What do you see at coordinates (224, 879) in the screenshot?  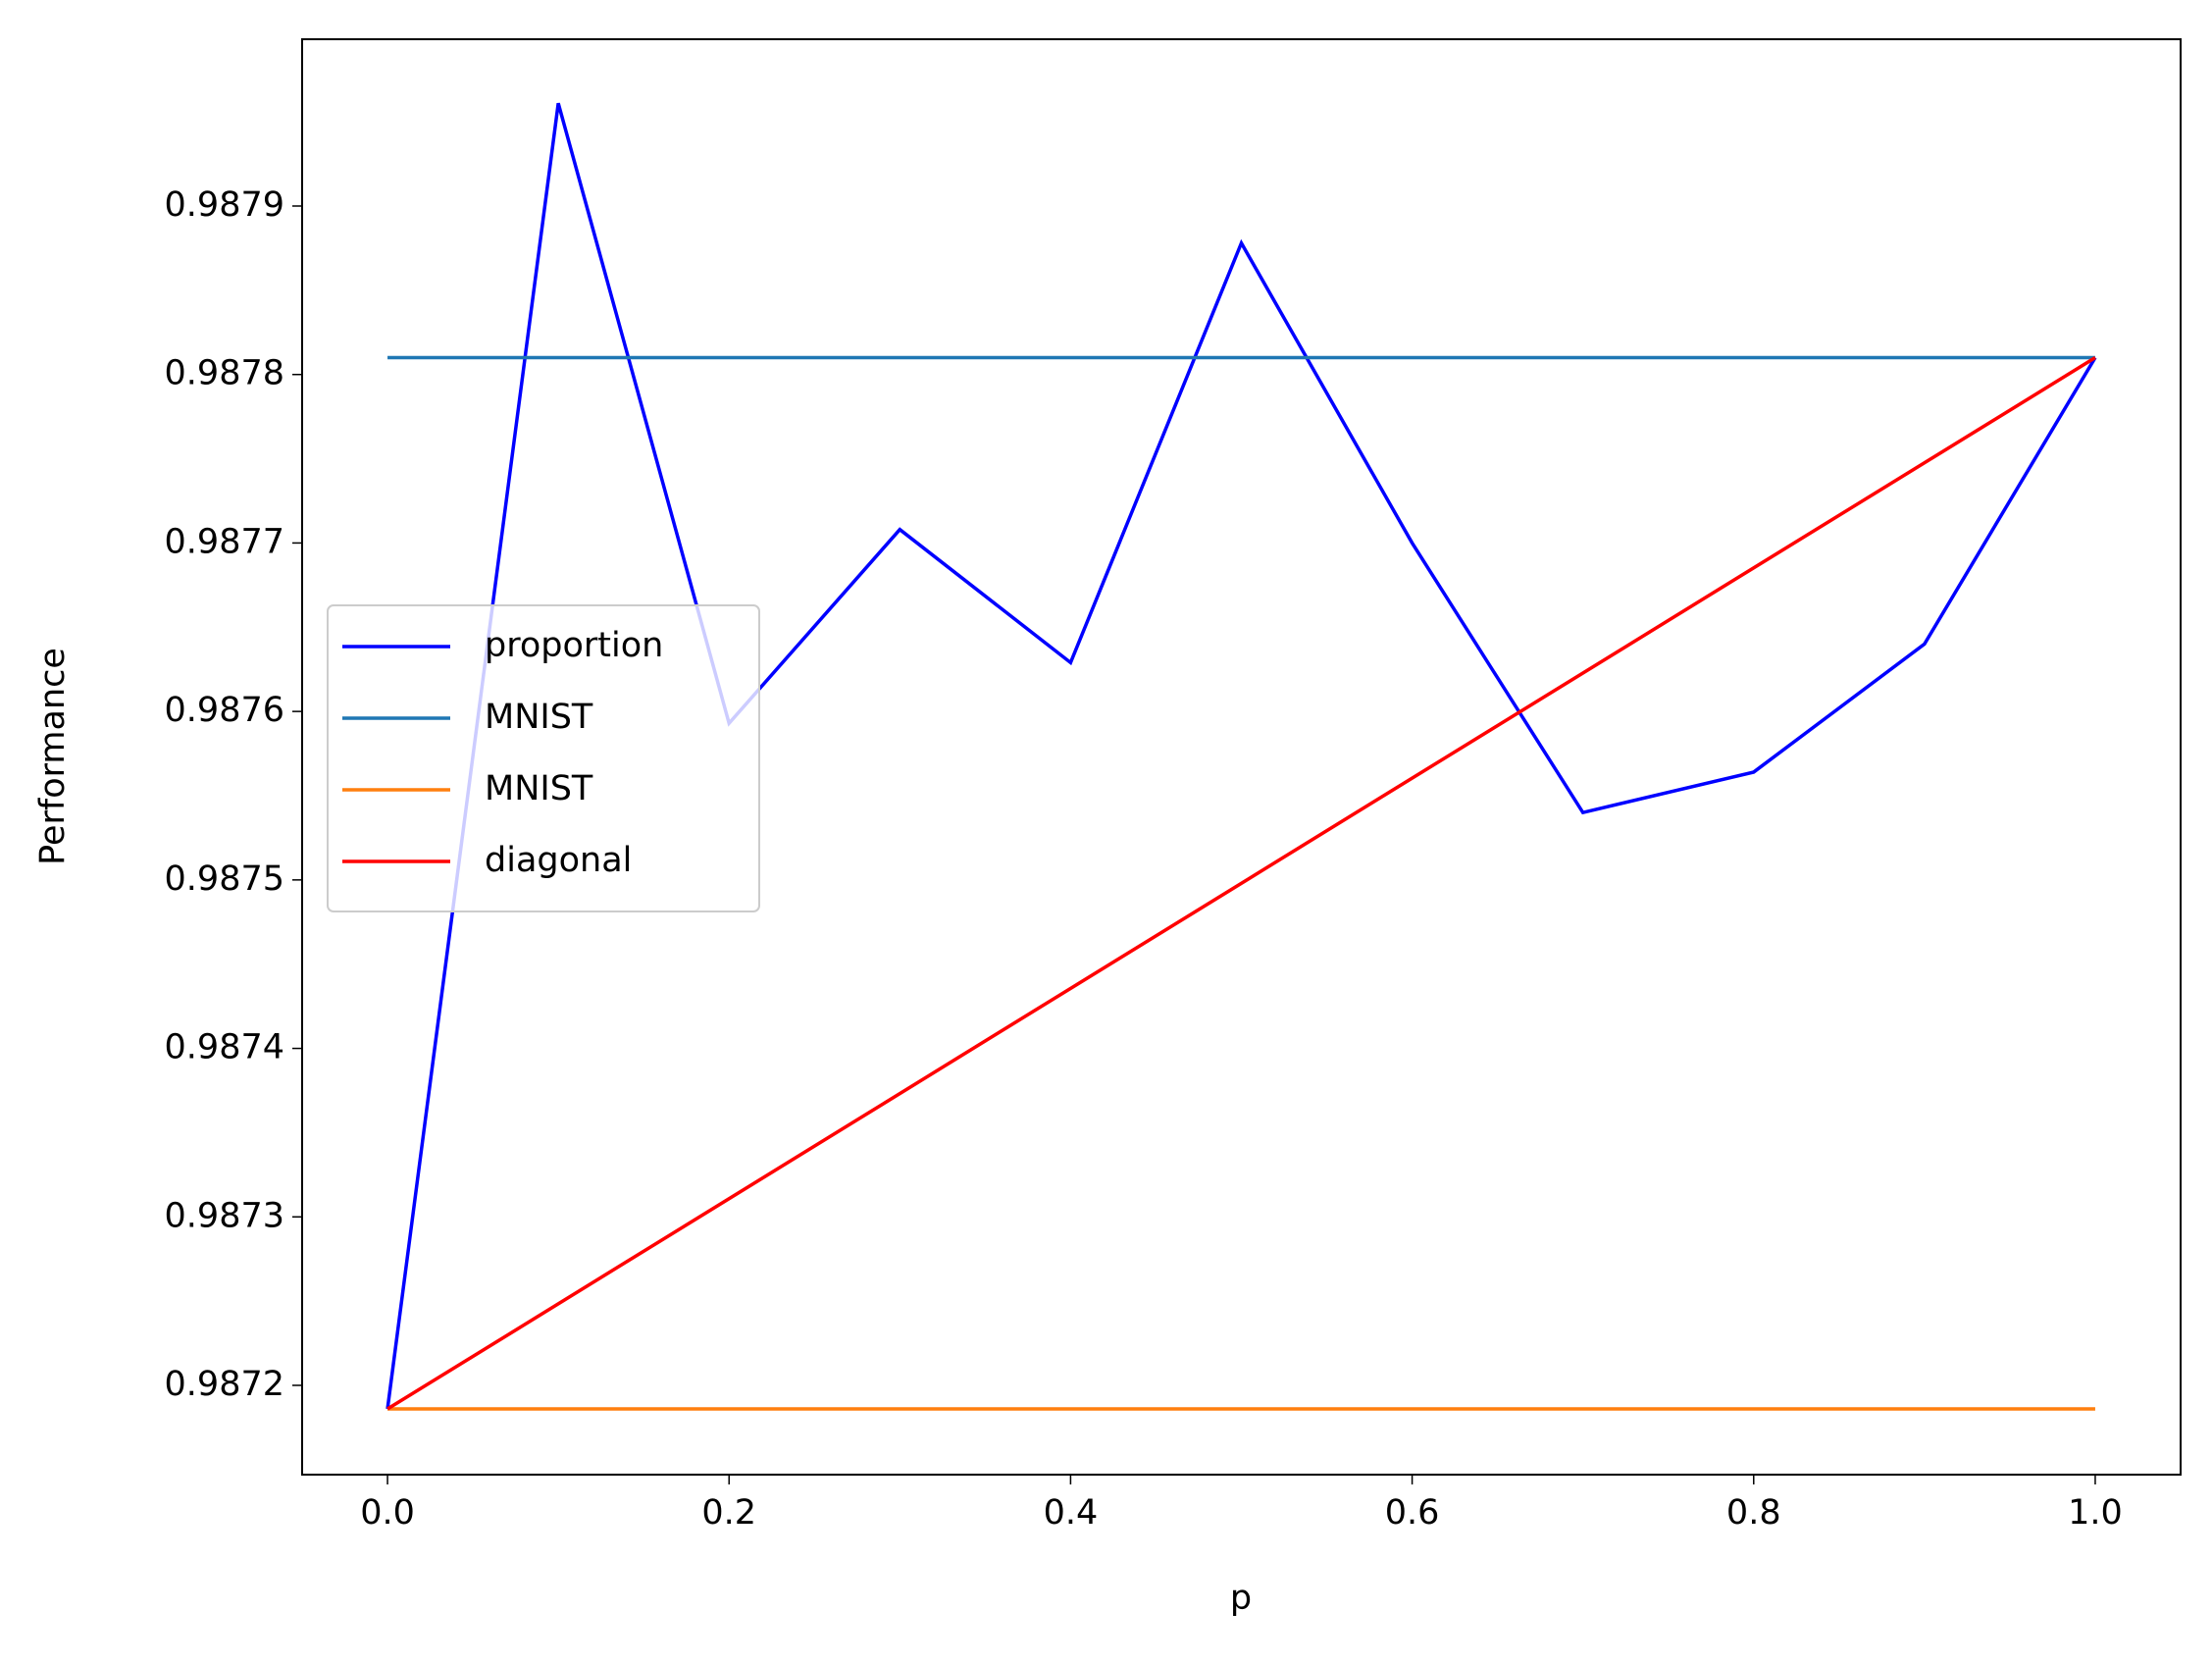 I see `y-tick-label: 0.9875` at bounding box center [224, 879].